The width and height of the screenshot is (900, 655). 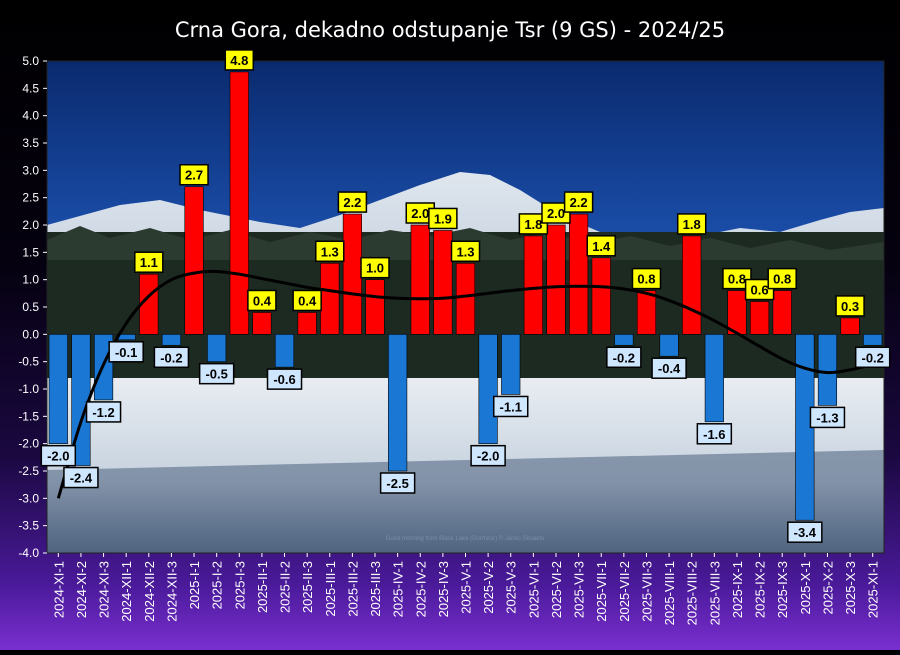 I want to click on y-tick-label: 1.0, so click(x=30, y=280).